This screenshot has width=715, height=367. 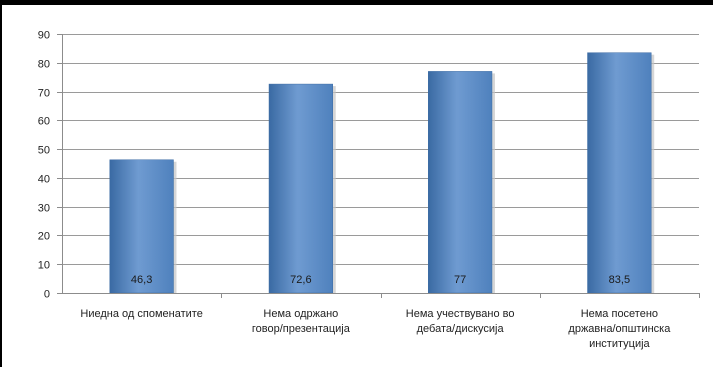 What do you see at coordinates (44, 94) in the screenshot?
I see `y-tick-label: 70` at bounding box center [44, 94].